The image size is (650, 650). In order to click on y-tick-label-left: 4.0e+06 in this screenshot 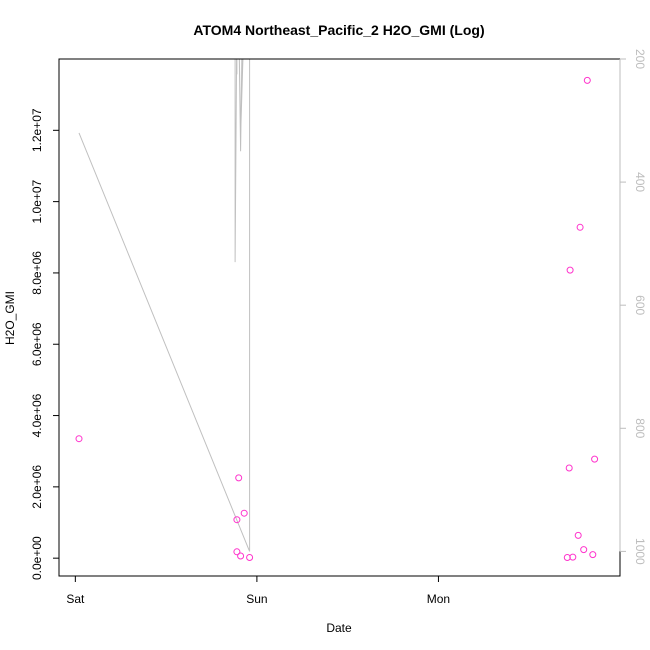, I will do `click(37, 415)`.